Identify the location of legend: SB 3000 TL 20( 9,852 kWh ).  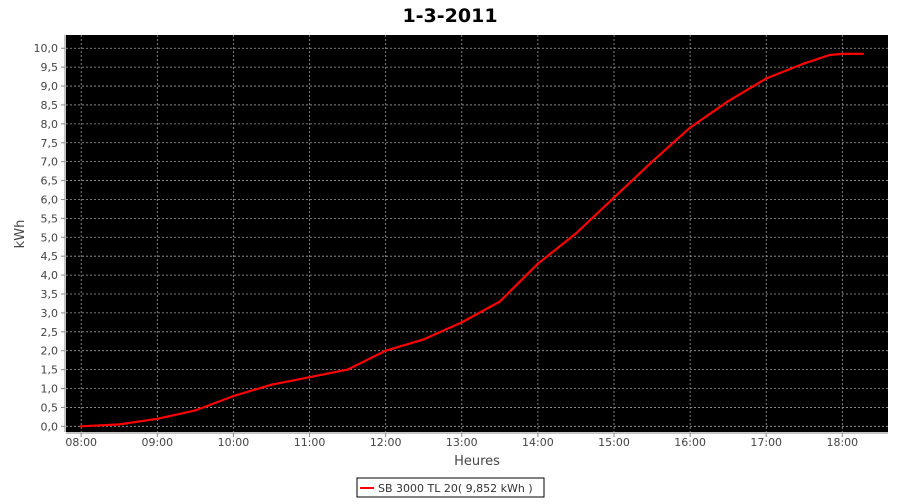
(450, 487).